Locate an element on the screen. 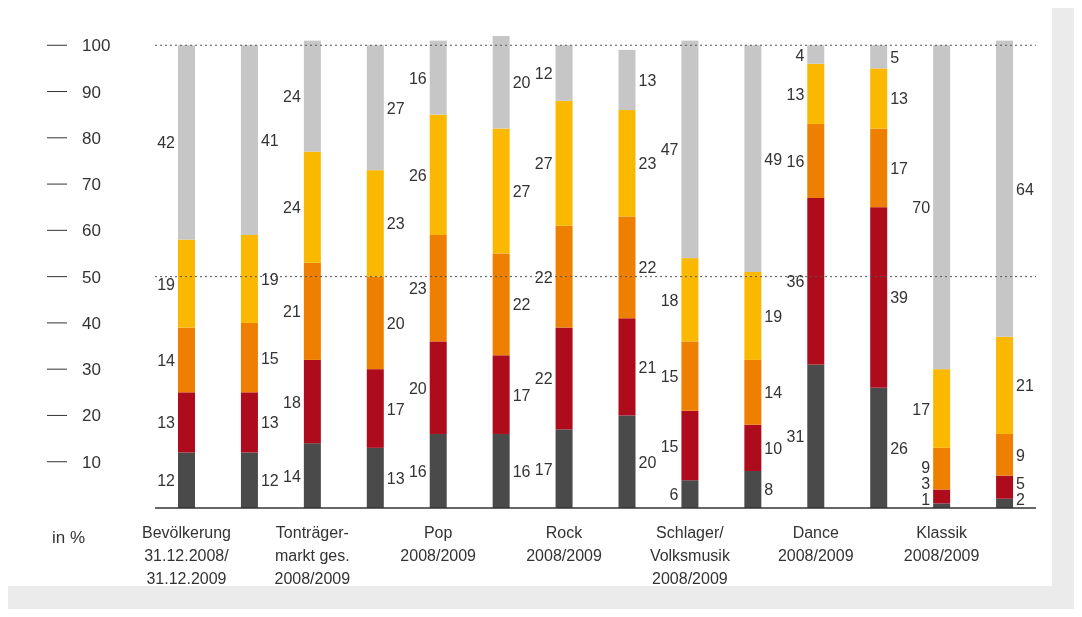 Image resolution: width=1082 pixels, height=617 pixels. data-label: 27 is located at coordinates (521, 192).